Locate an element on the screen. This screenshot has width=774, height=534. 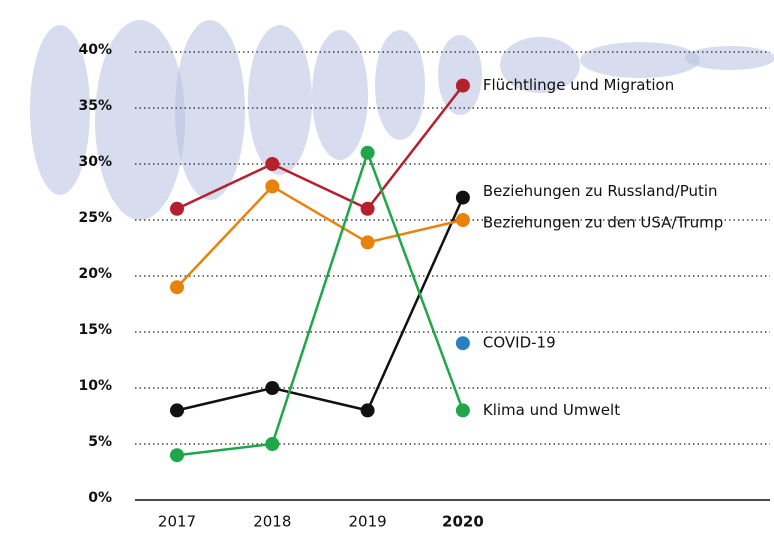
y-tick-label: 15% is located at coordinates (95, 330).